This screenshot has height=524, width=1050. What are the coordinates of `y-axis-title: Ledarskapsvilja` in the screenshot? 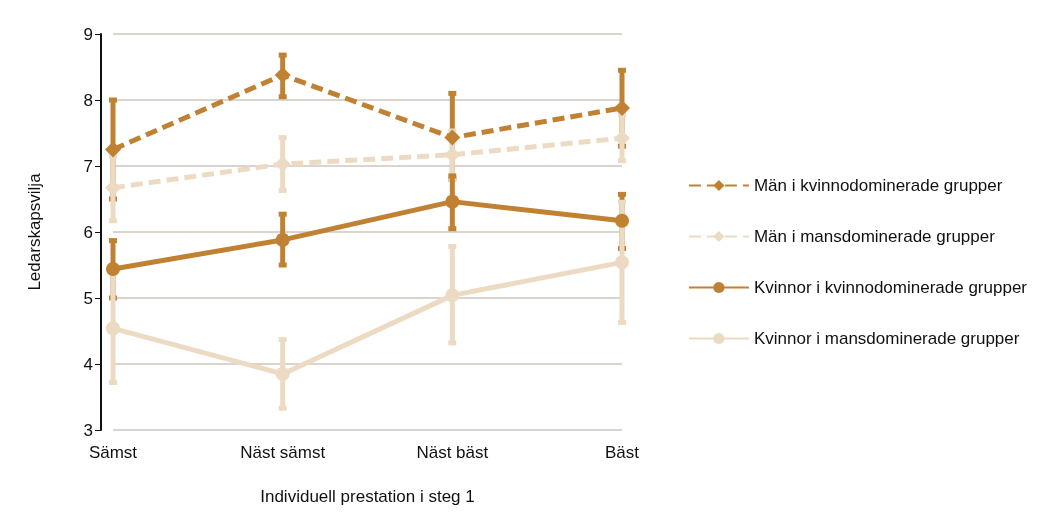 It's located at (34, 231).